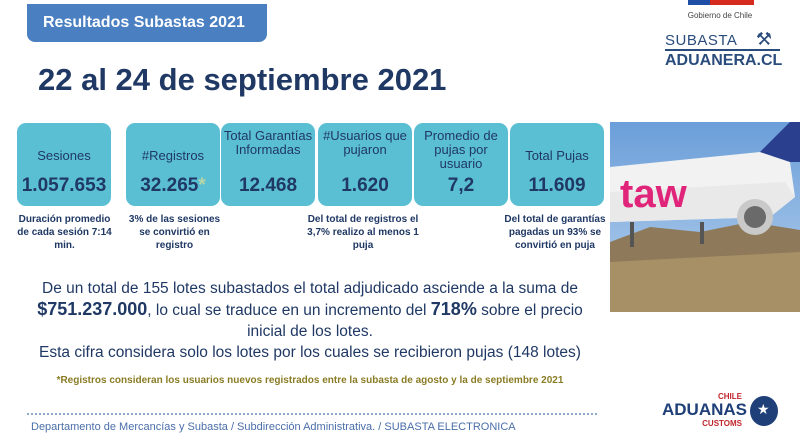 This screenshot has width=800, height=447. Describe the element at coordinates (557, 164) in the screenshot. I see `stat-box-total-pujas: Total Pujas 11.609` at that location.